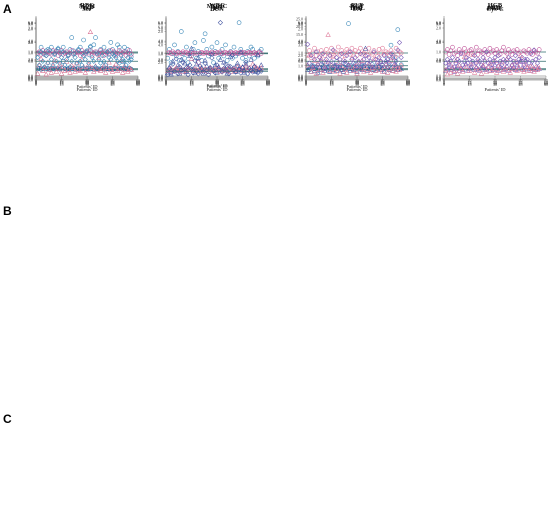  Describe the element at coordinates (87, 7) in the screenshot. I see `panel-title: ALB` at that location.